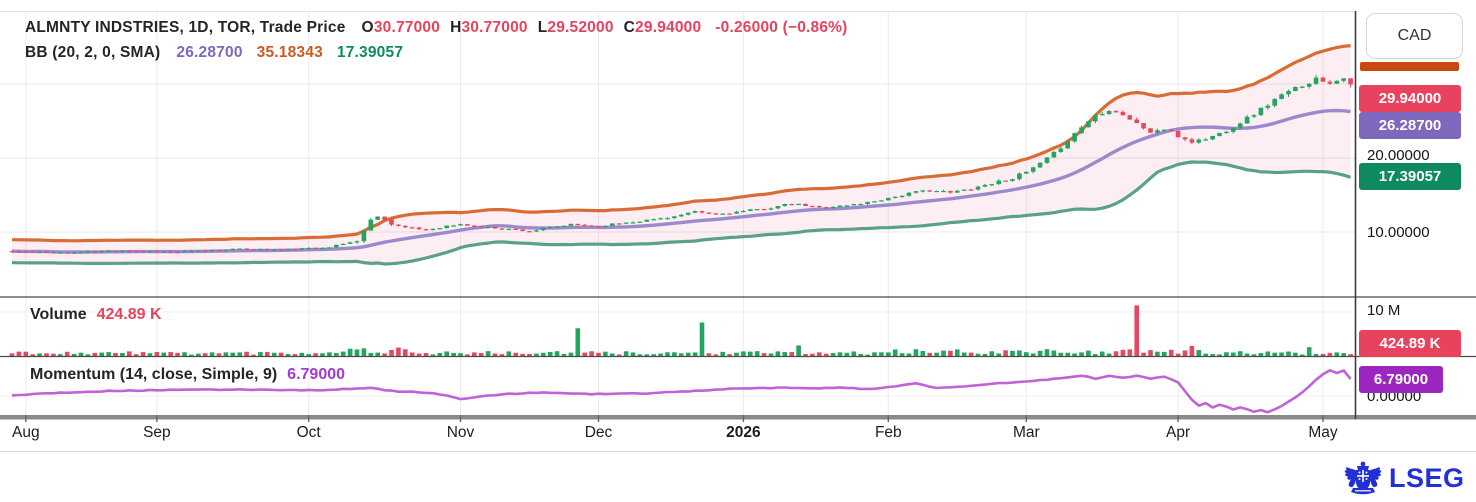  I want to click on ohlc-values: O30.77000 H30.77000 L29.52000 C29.94000, so click(537, 27).